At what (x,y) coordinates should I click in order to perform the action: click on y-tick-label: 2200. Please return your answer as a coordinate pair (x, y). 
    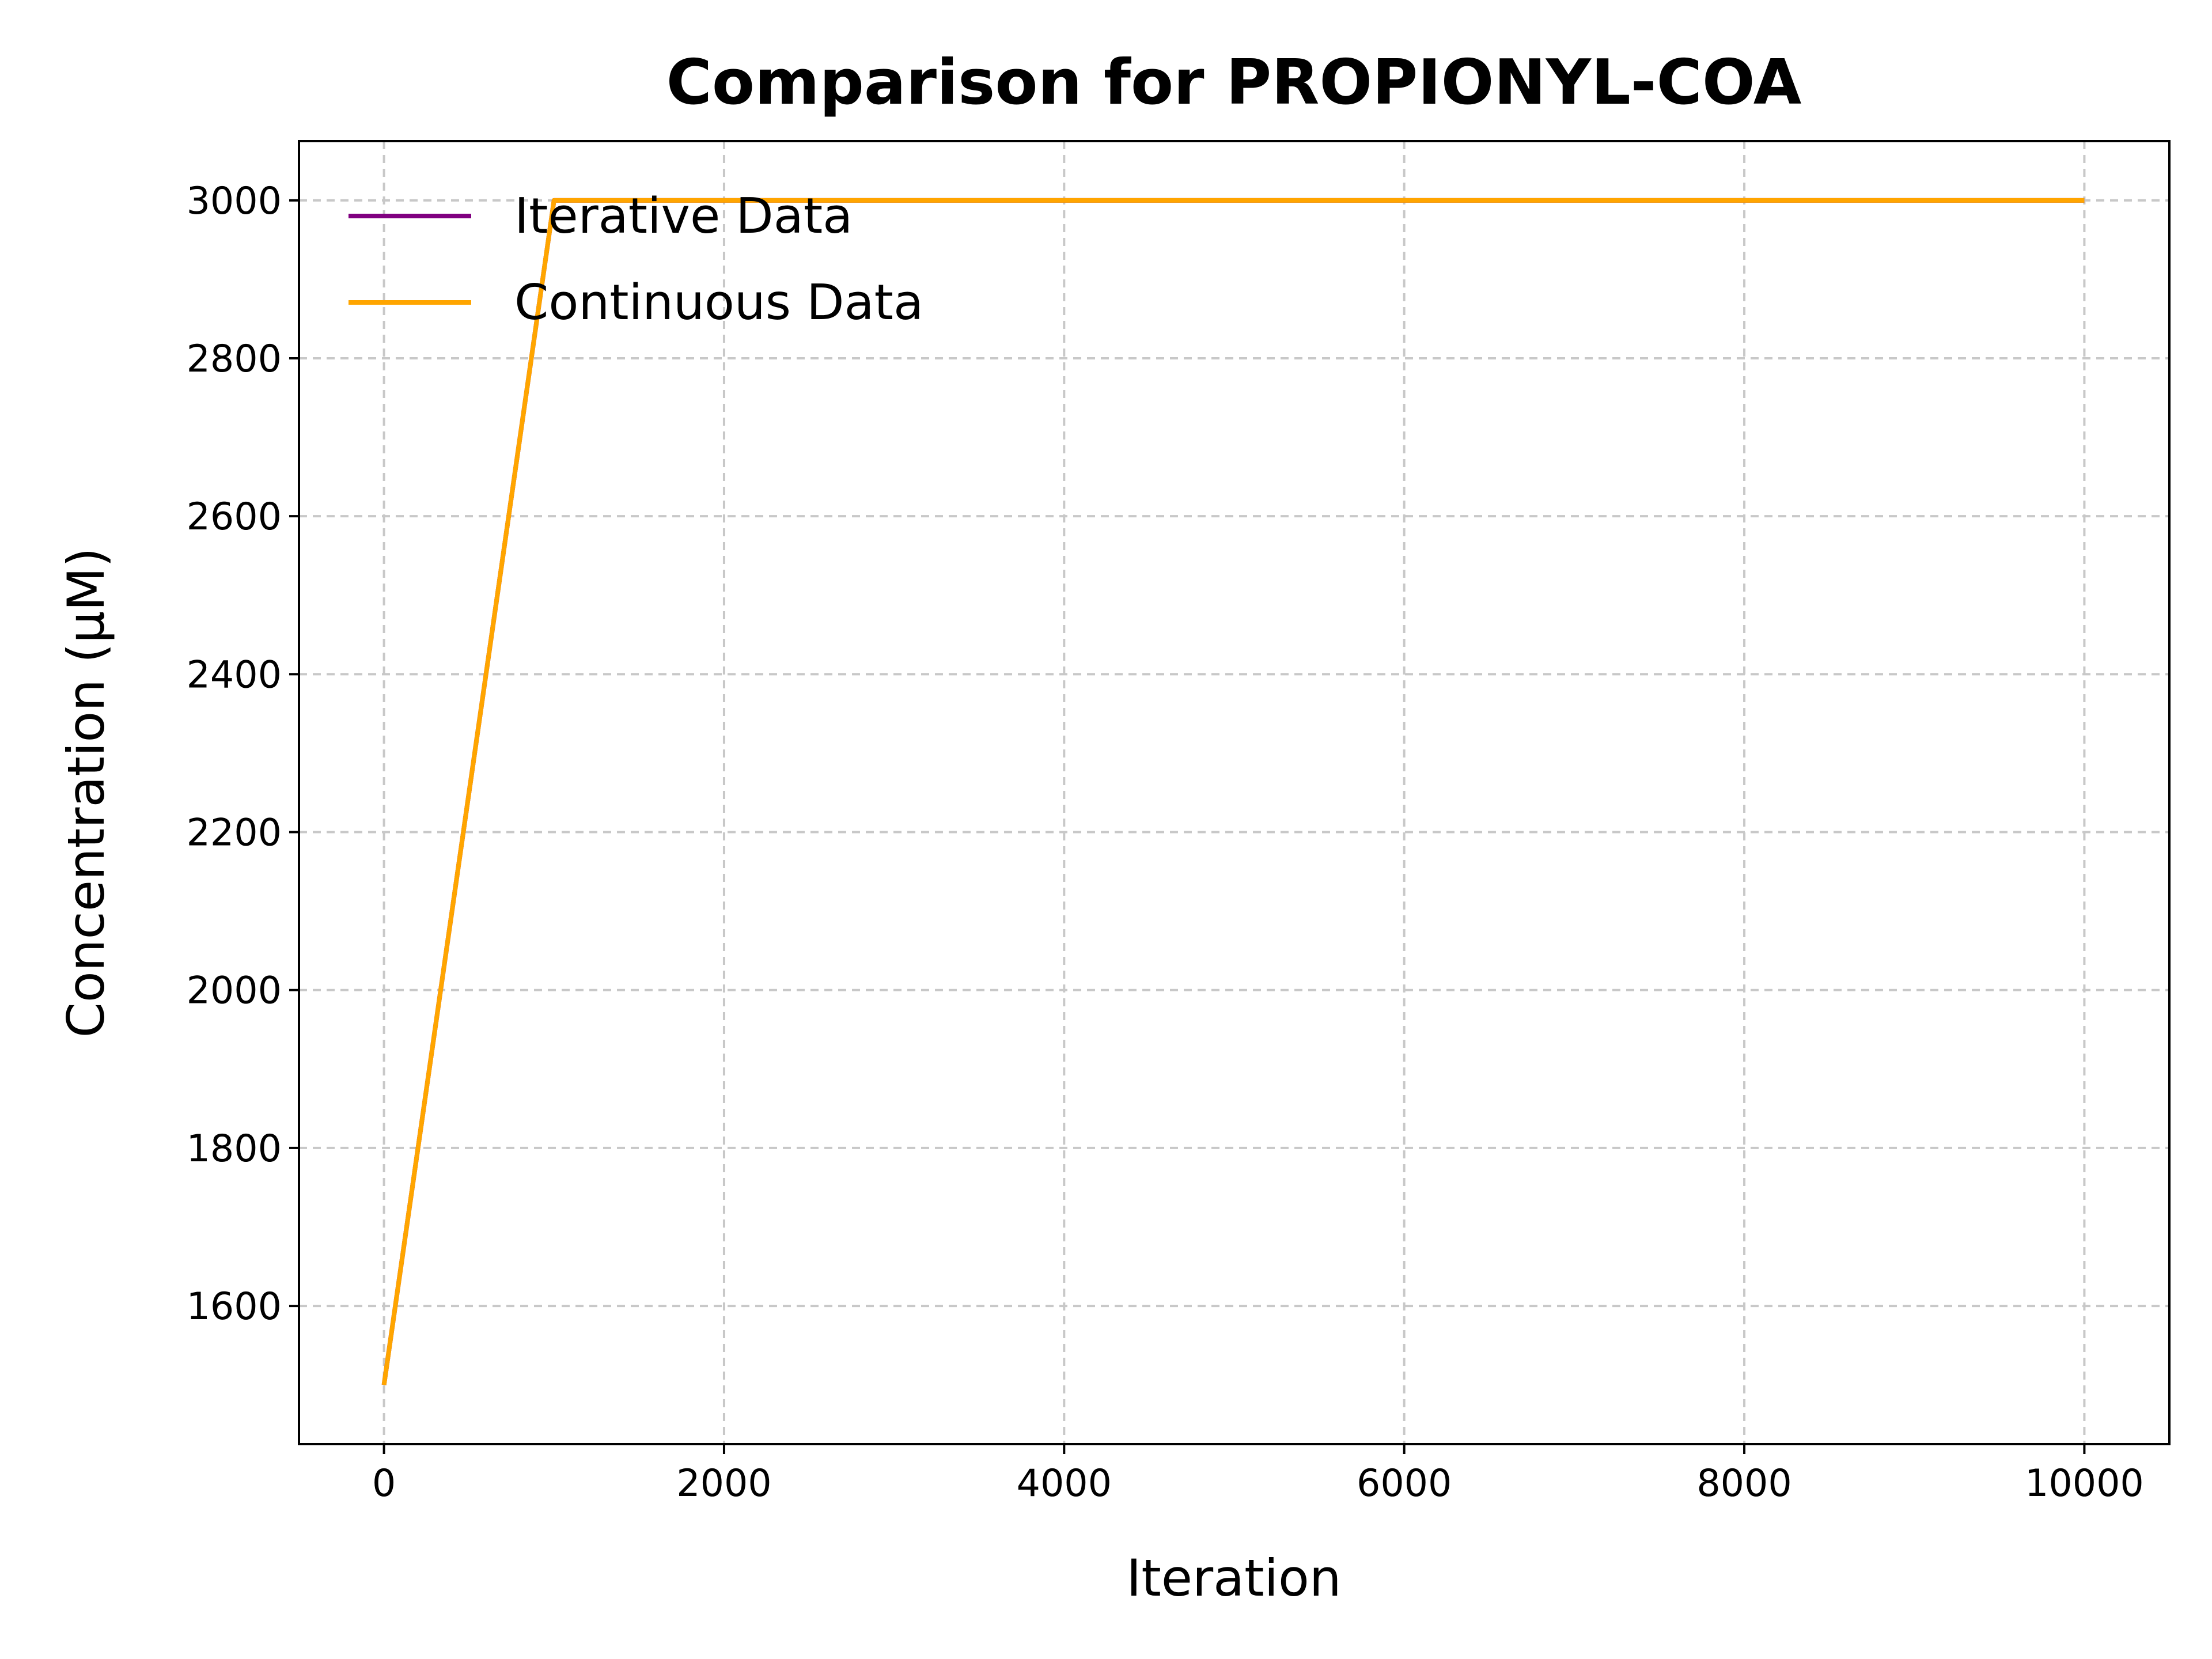
    Looking at the image, I should click on (234, 833).